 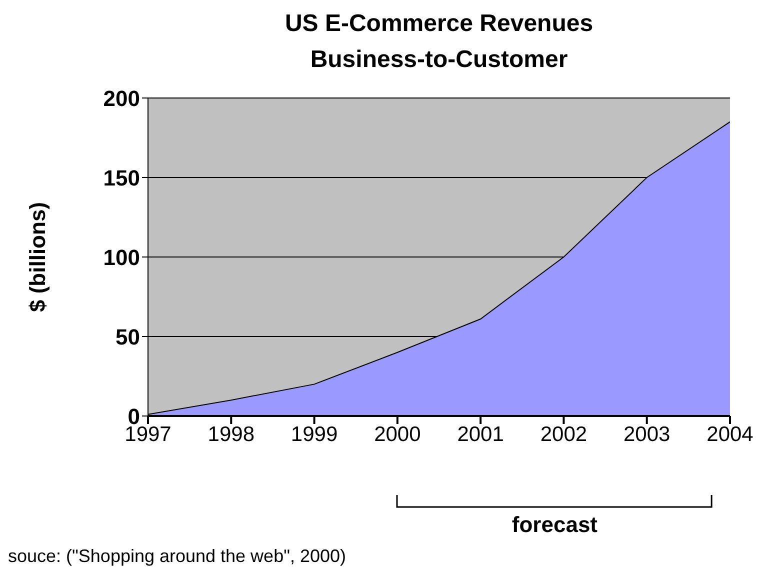 What do you see at coordinates (128, 337) in the screenshot?
I see `y-tick-label: 50` at bounding box center [128, 337].